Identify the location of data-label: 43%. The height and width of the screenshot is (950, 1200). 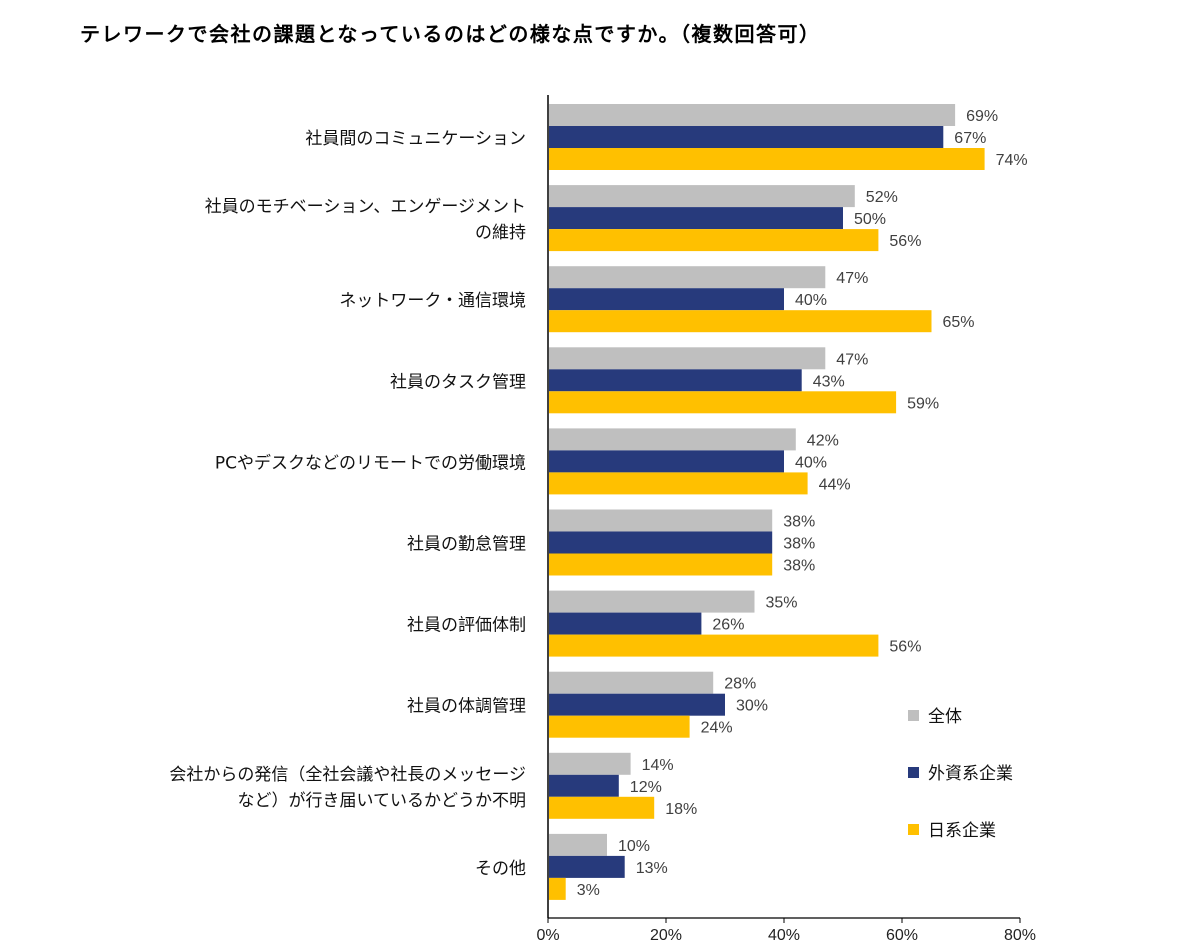
(829, 381).